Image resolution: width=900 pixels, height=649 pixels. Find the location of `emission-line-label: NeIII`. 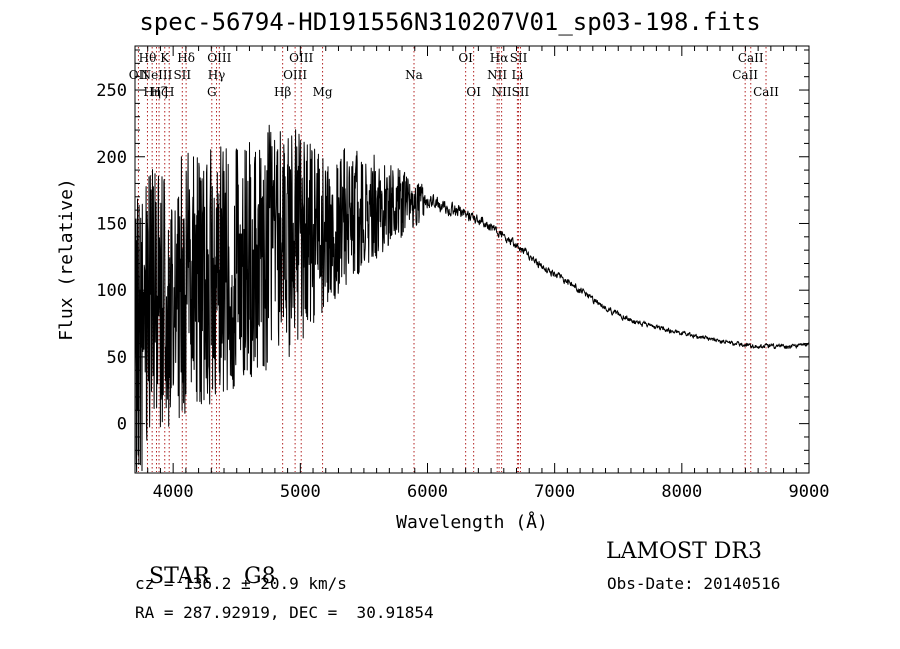

emission-line-label: NeIII is located at coordinates (157, 75).